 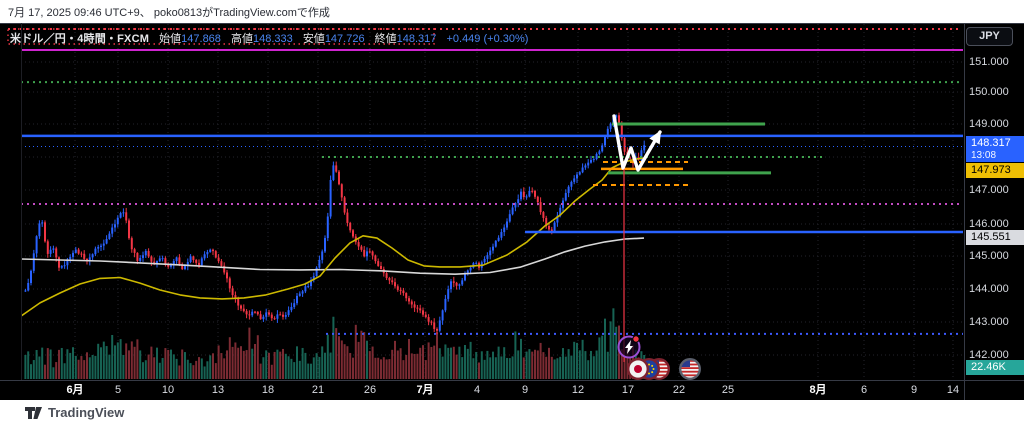 I want to click on open-value: 147.868, so click(x=201, y=39).